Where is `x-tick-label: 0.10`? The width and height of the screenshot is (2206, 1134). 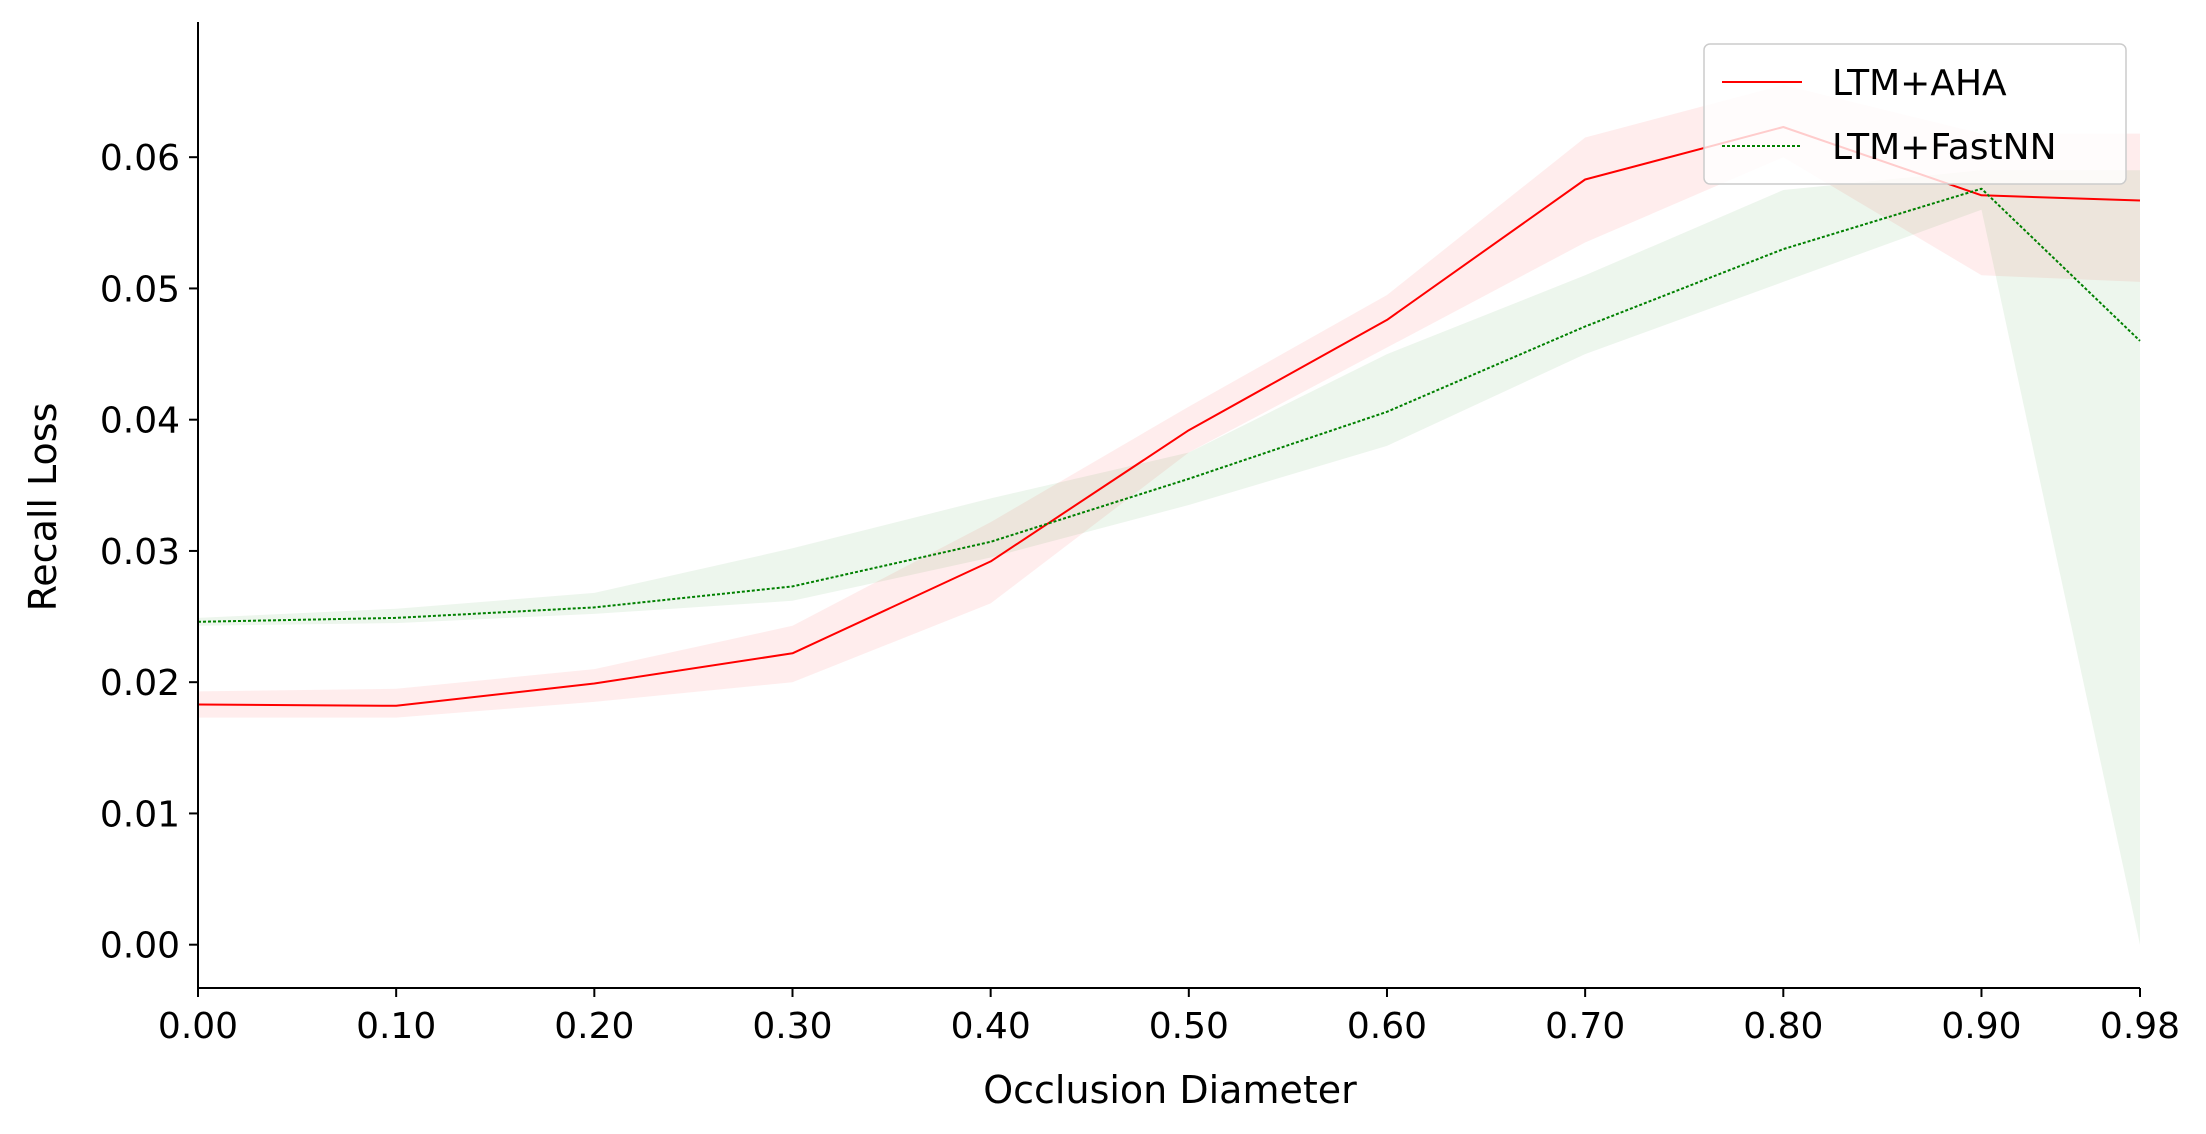
x-tick-label: 0.10 is located at coordinates (396, 1026).